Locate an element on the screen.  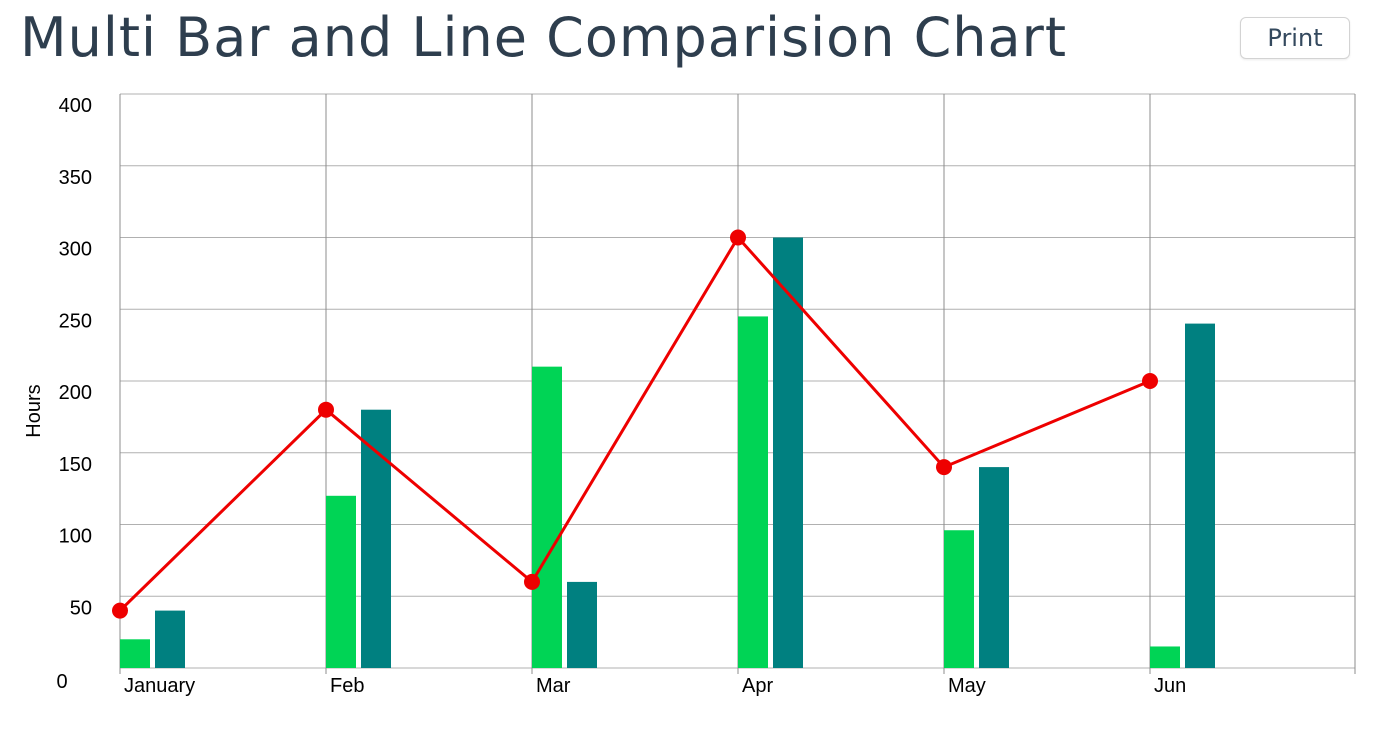
x-tick-label: Feb is located at coordinates (347, 686).